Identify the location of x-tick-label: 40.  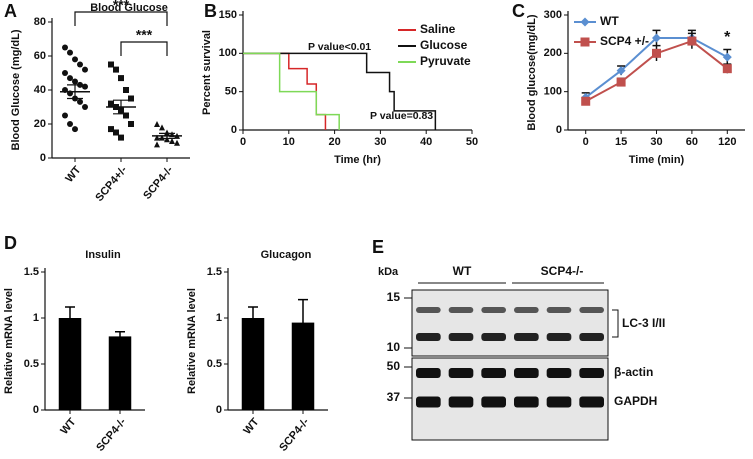
(426, 142).